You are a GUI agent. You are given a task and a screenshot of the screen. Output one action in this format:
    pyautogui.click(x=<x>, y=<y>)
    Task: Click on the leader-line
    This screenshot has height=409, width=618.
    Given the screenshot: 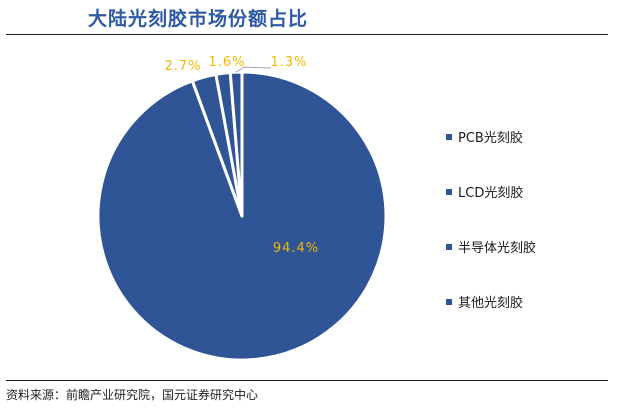 What is the action you would take?
    pyautogui.click(x=253, y=69)
    